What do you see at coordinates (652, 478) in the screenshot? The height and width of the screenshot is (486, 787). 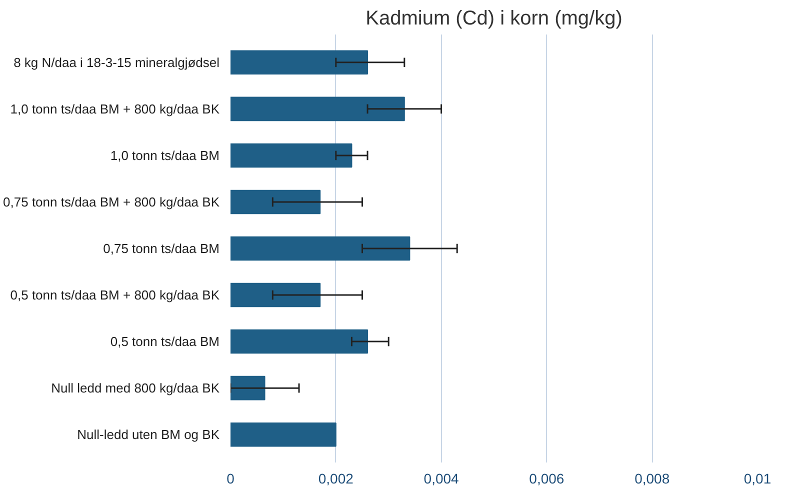 I see `x-tick-label: 0,008` at bounding box center [652, 478].